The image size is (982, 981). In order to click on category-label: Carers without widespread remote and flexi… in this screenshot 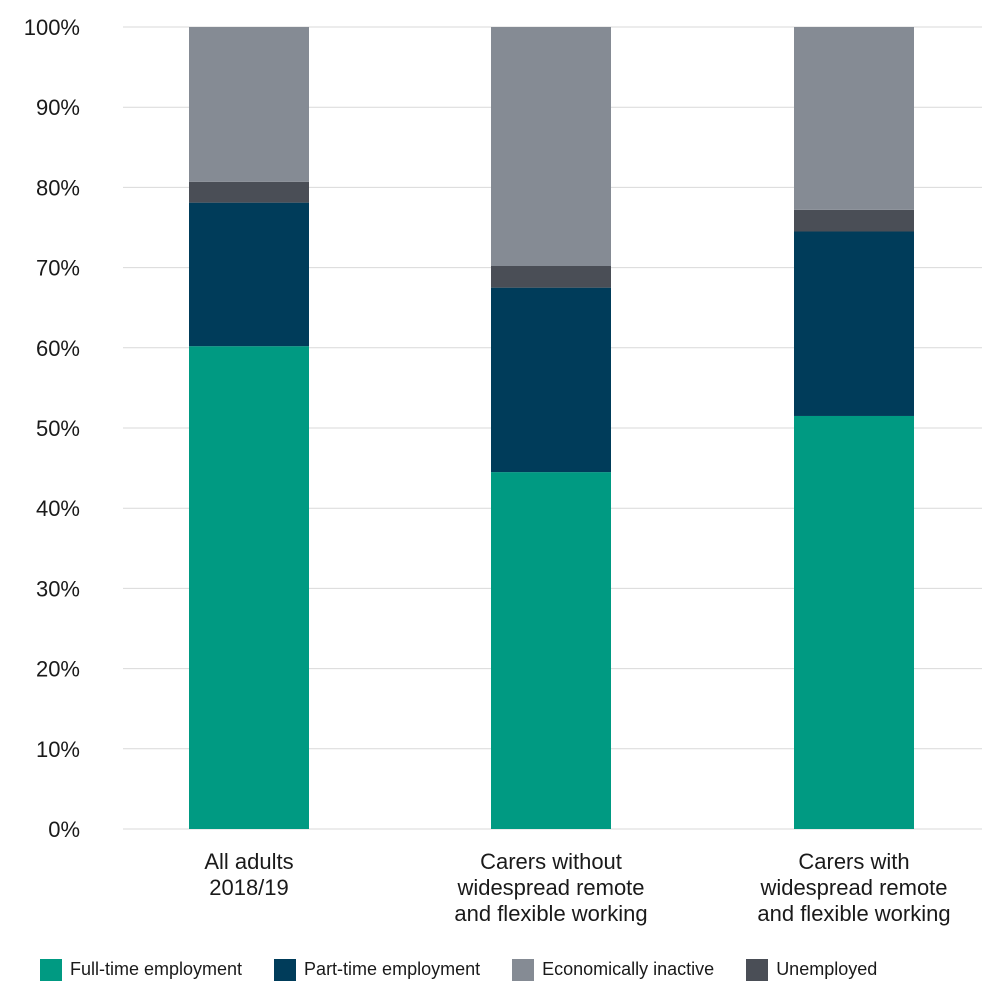, I will do `click(550, 887)`.